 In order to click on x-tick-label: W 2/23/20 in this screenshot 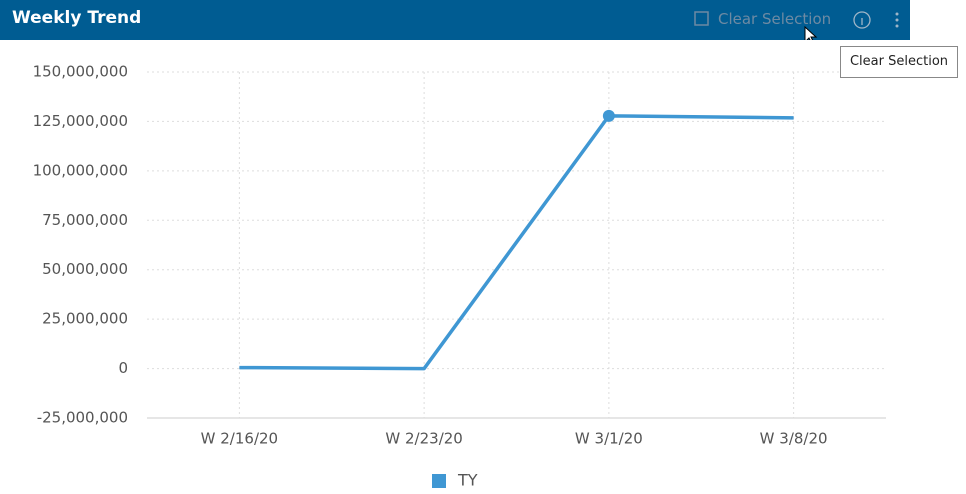, I will do `click(423, 439)`.